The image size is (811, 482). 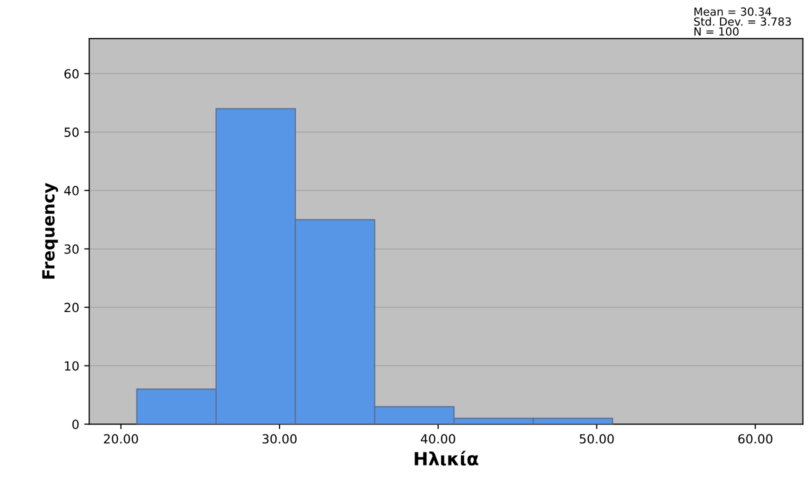 I want to click on y-tick-label: 40, so click(x=71, y=191).